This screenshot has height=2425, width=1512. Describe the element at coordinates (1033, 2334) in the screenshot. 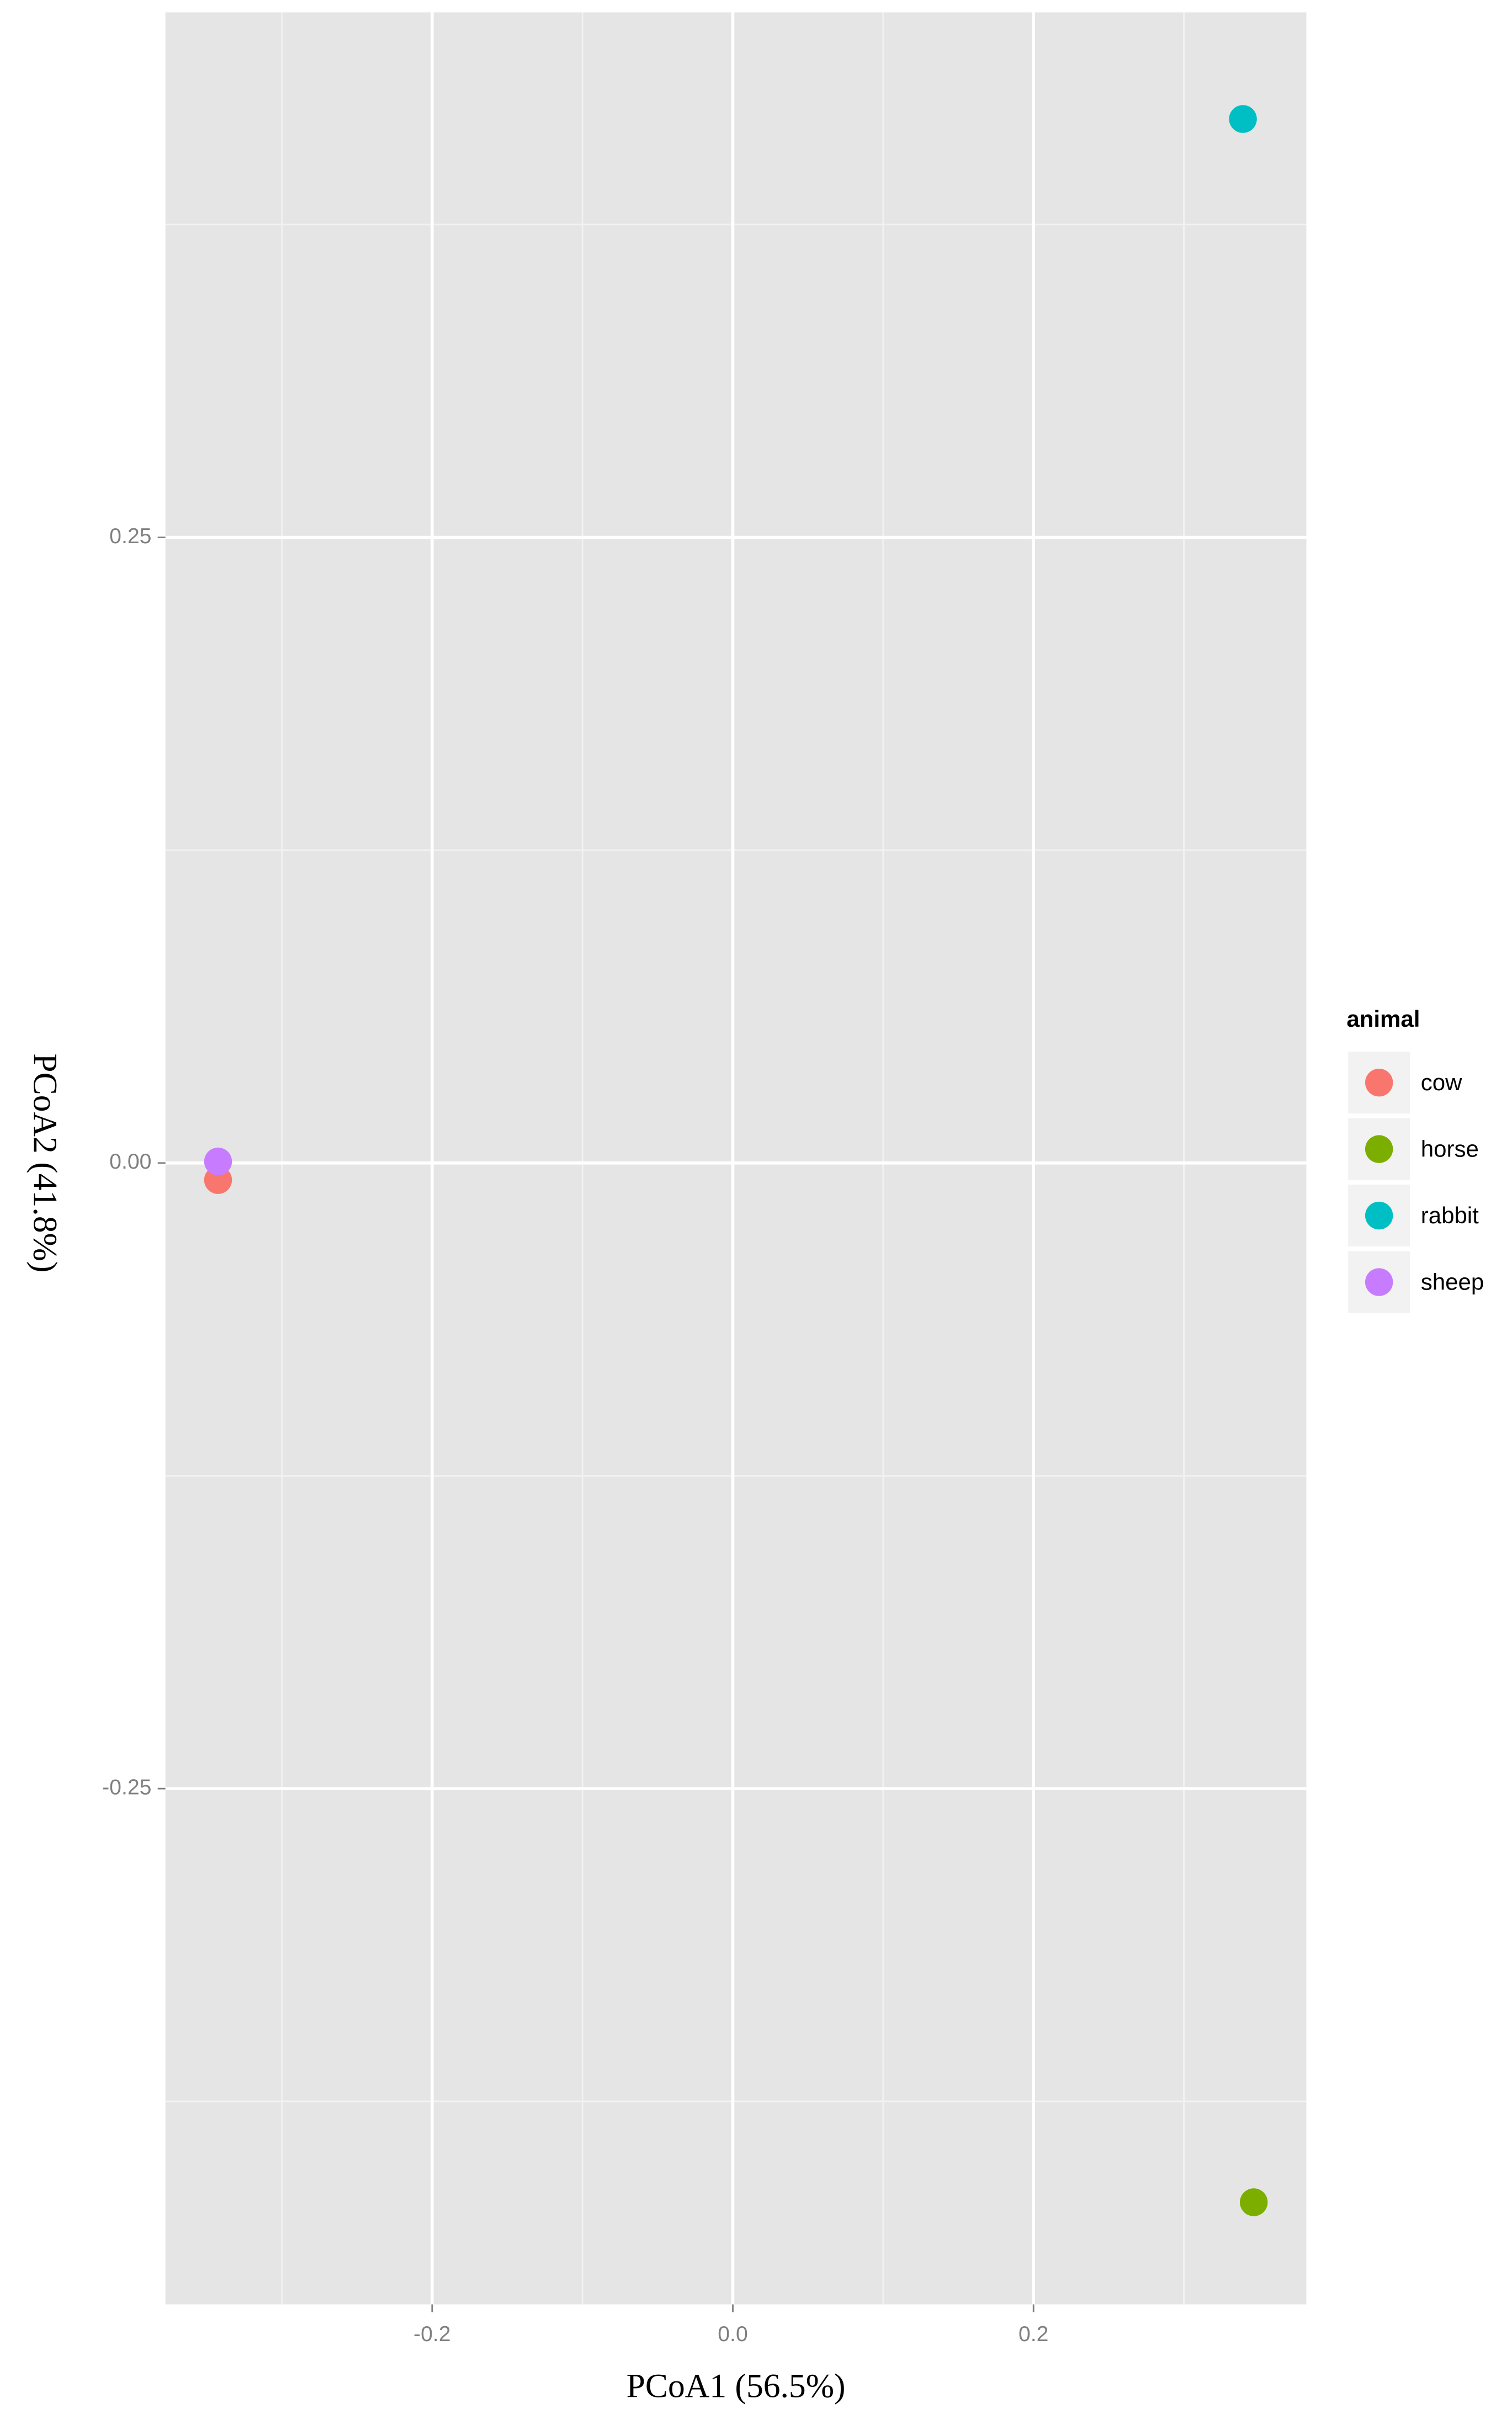

I see `x-tick-label: 0.2` at that location.